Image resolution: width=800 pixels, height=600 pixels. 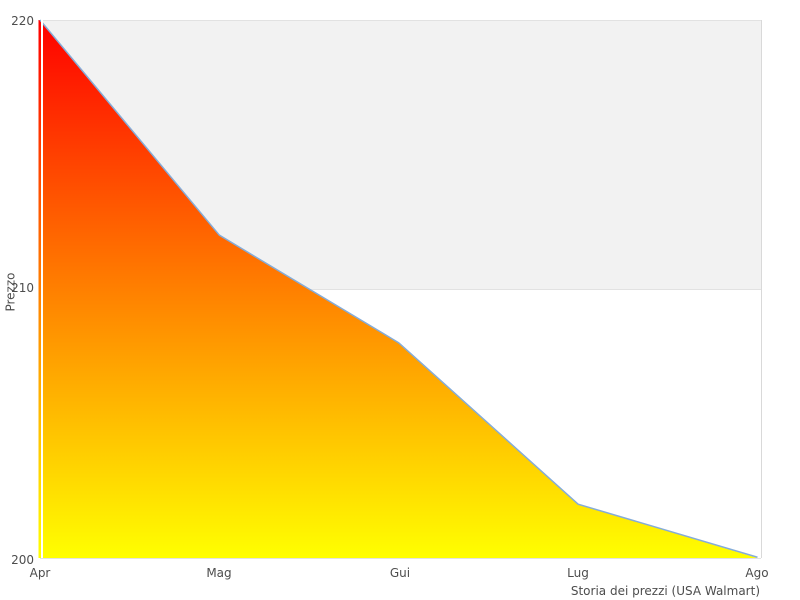 What do you see at coordinates (400, 573) in the screenshot?
I see `x-tick-label-gui: Gui` at bounding box center [400, 573].